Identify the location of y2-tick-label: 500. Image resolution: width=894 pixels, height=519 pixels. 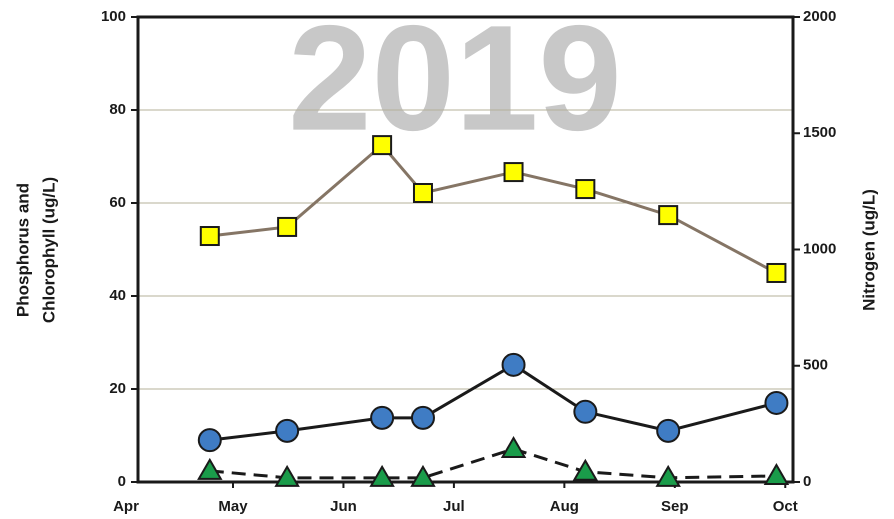
(815, 365).